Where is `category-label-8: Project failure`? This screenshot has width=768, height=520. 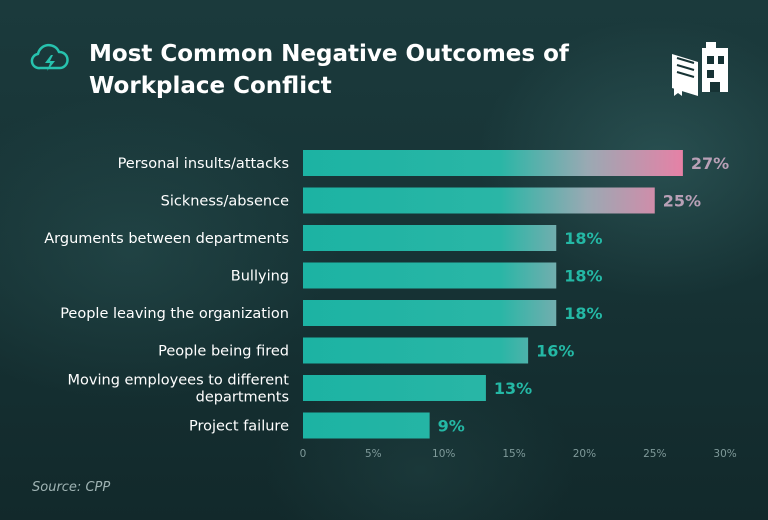
category-label-8: Project failure is located at coordinates (239, 427).